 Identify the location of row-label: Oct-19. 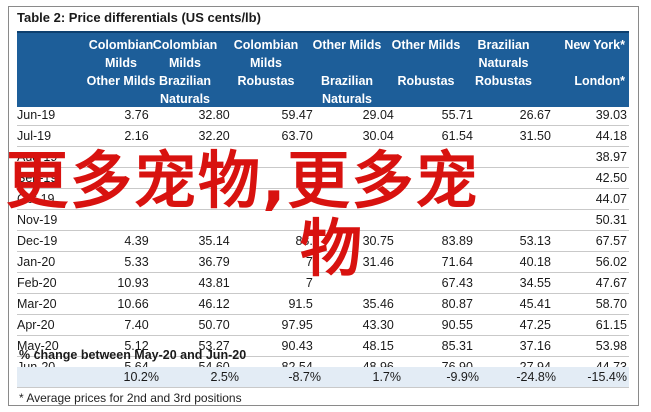
(50, 199).